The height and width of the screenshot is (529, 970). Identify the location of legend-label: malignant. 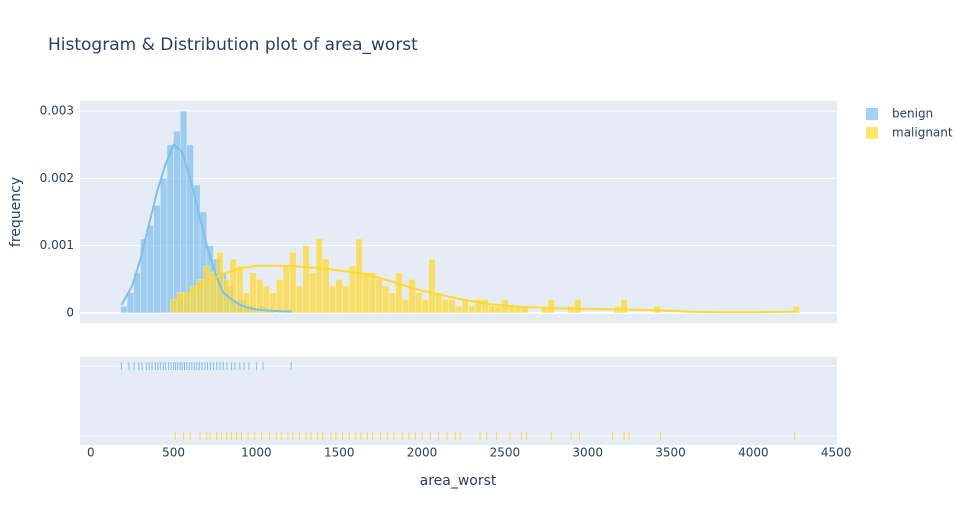
(922, 133).